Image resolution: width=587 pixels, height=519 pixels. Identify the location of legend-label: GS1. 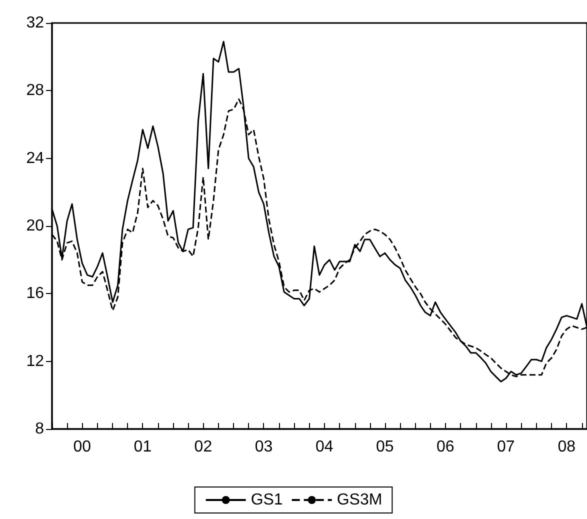
(266, 500).